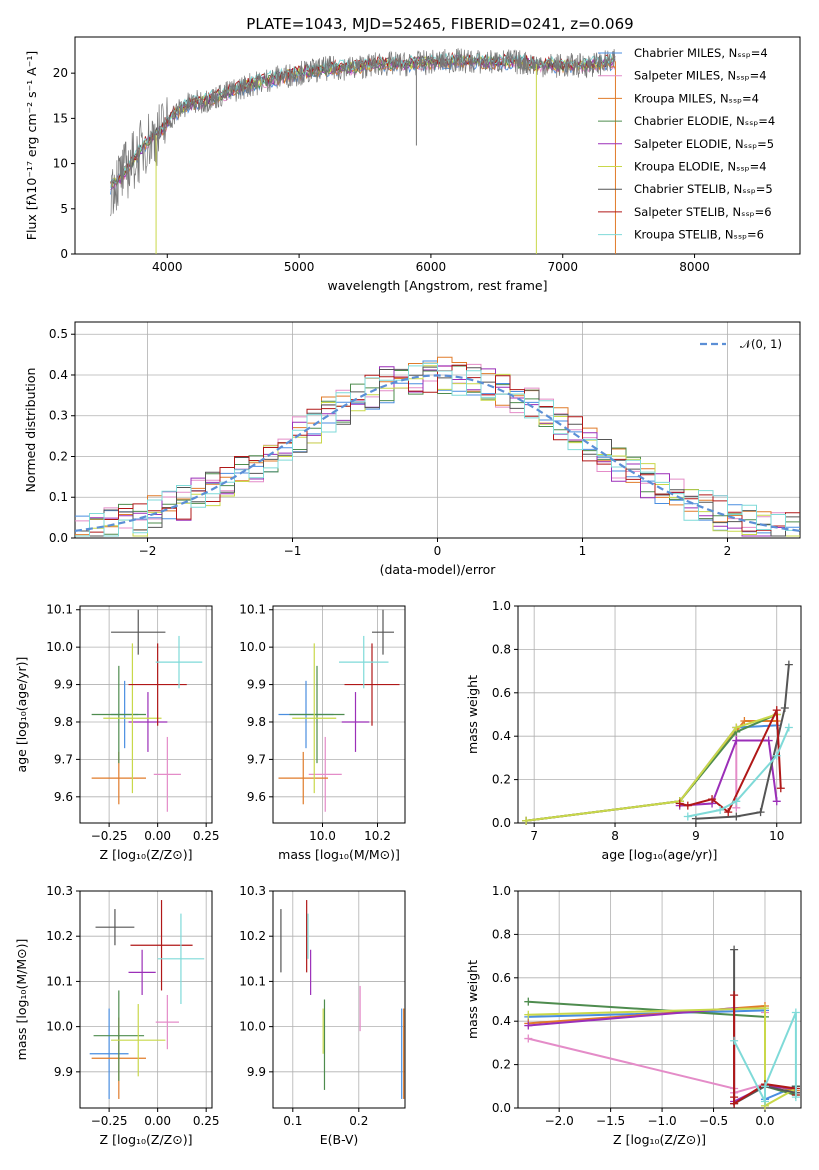  I want to click on y-axis-label: Normed distribution, so click(30, 430).